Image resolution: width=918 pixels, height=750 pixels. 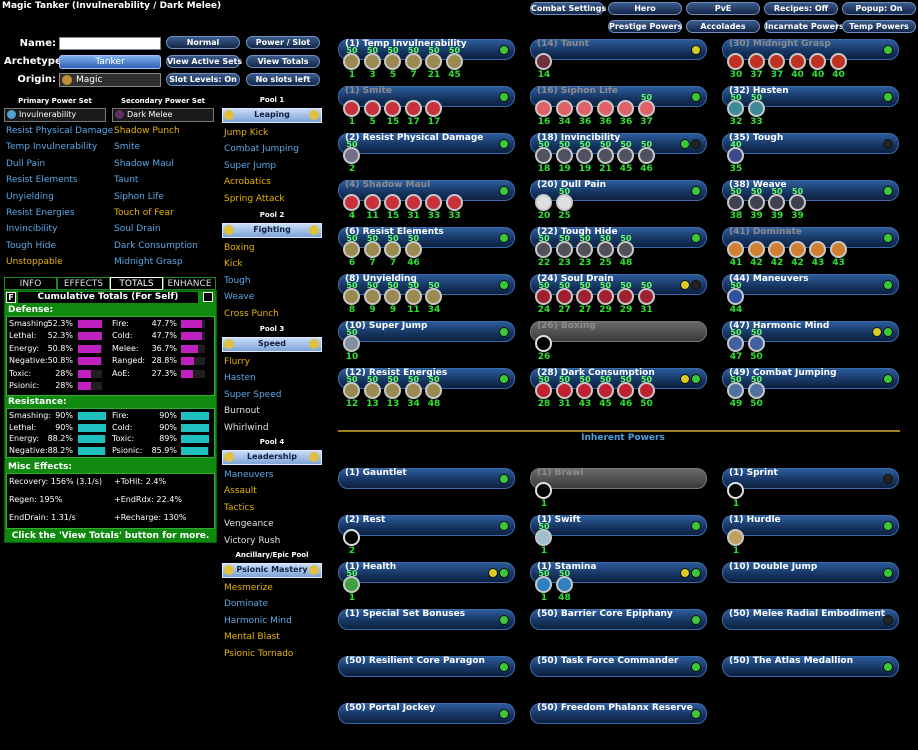 I want to click on top-button: Combat Settings, so click(x=568, y=8).